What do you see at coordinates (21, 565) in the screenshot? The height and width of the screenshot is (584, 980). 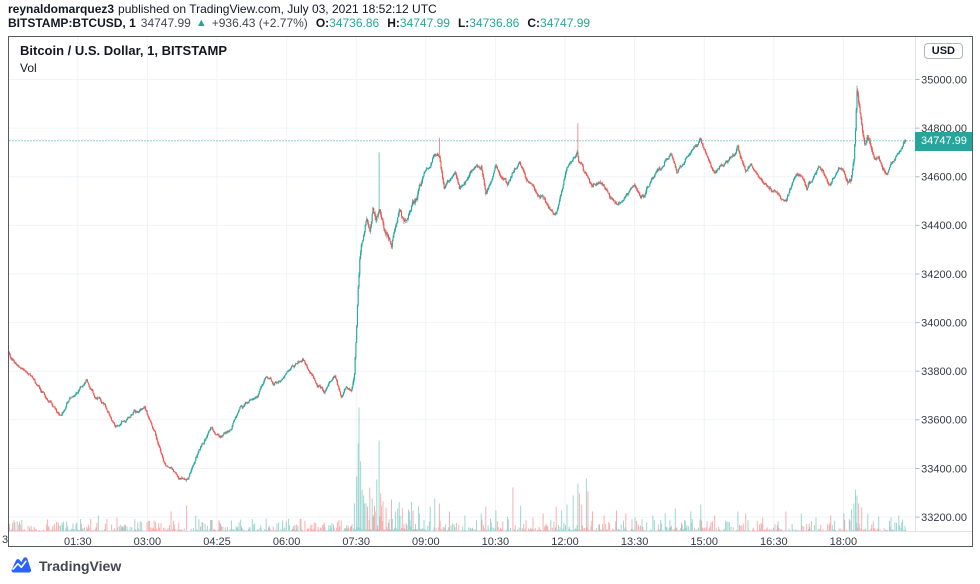 I see `tradingview-mountain-icon` at bounding box center [21, 565].